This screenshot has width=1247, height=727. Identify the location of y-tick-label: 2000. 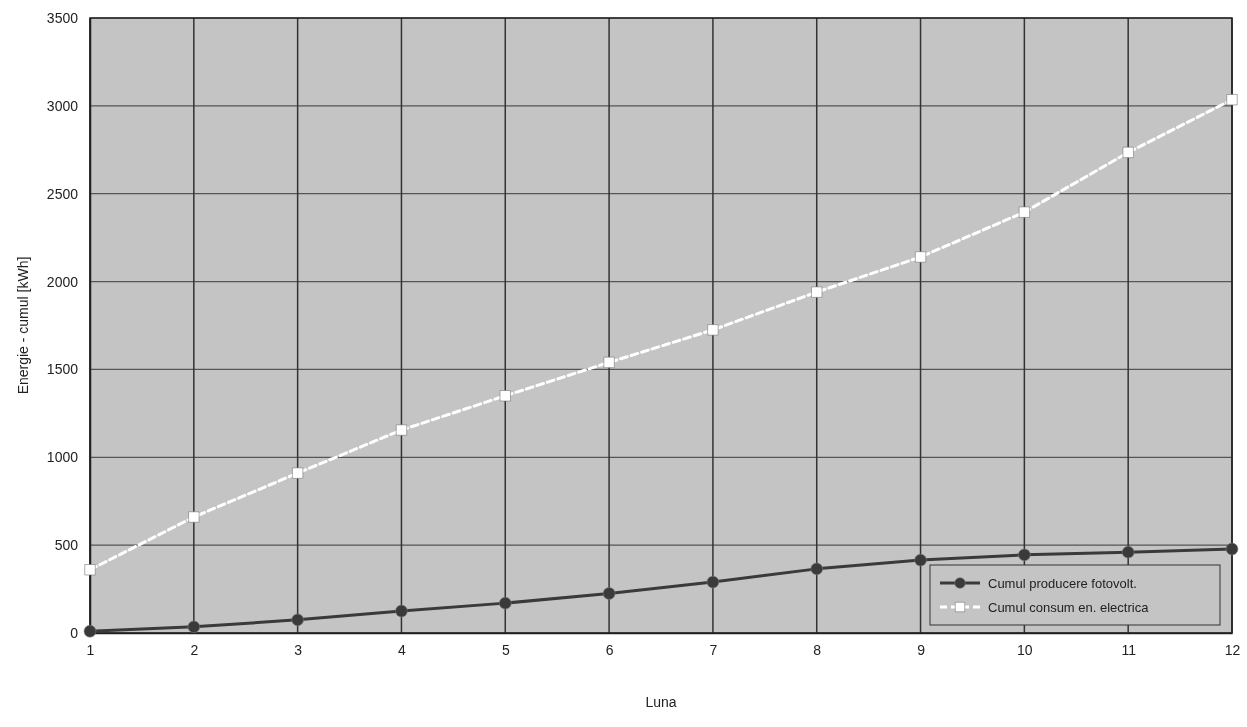
(62, 281).